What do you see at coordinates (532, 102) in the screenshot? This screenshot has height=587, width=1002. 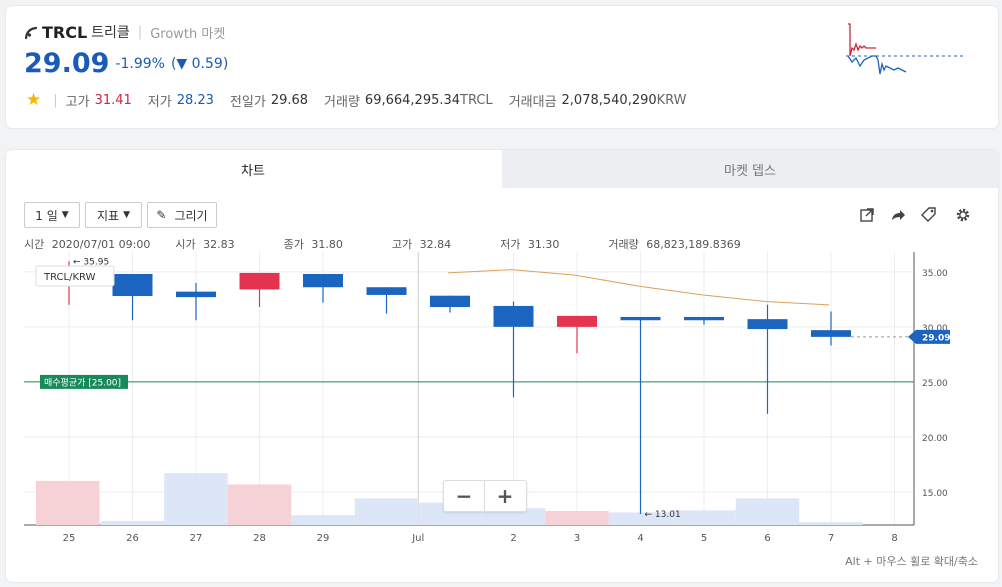 I see `trade-value-label: 거래대금` at bounding box center [532, 102].